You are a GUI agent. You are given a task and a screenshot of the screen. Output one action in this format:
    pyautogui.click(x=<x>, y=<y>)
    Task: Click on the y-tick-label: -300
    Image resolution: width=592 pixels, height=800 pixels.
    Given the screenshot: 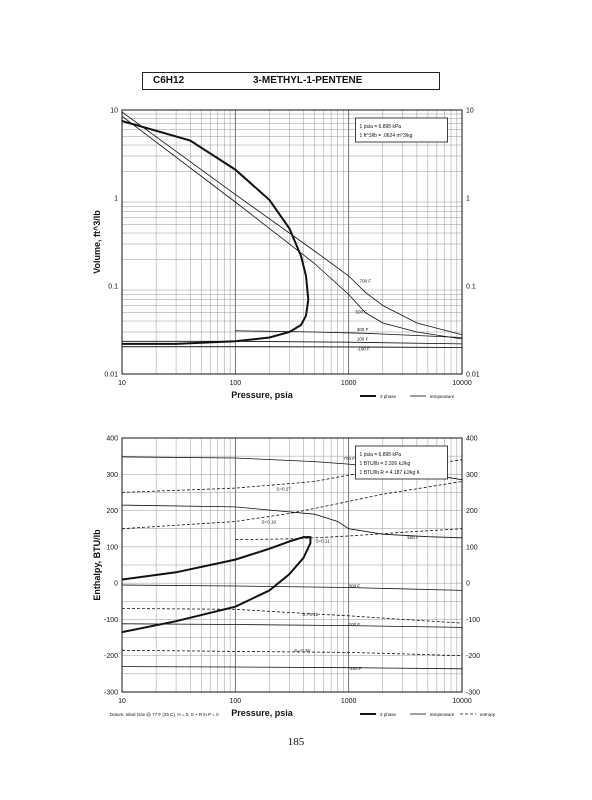 What is the action you would take?
    pyautogui.click(x=111, y=693)
    